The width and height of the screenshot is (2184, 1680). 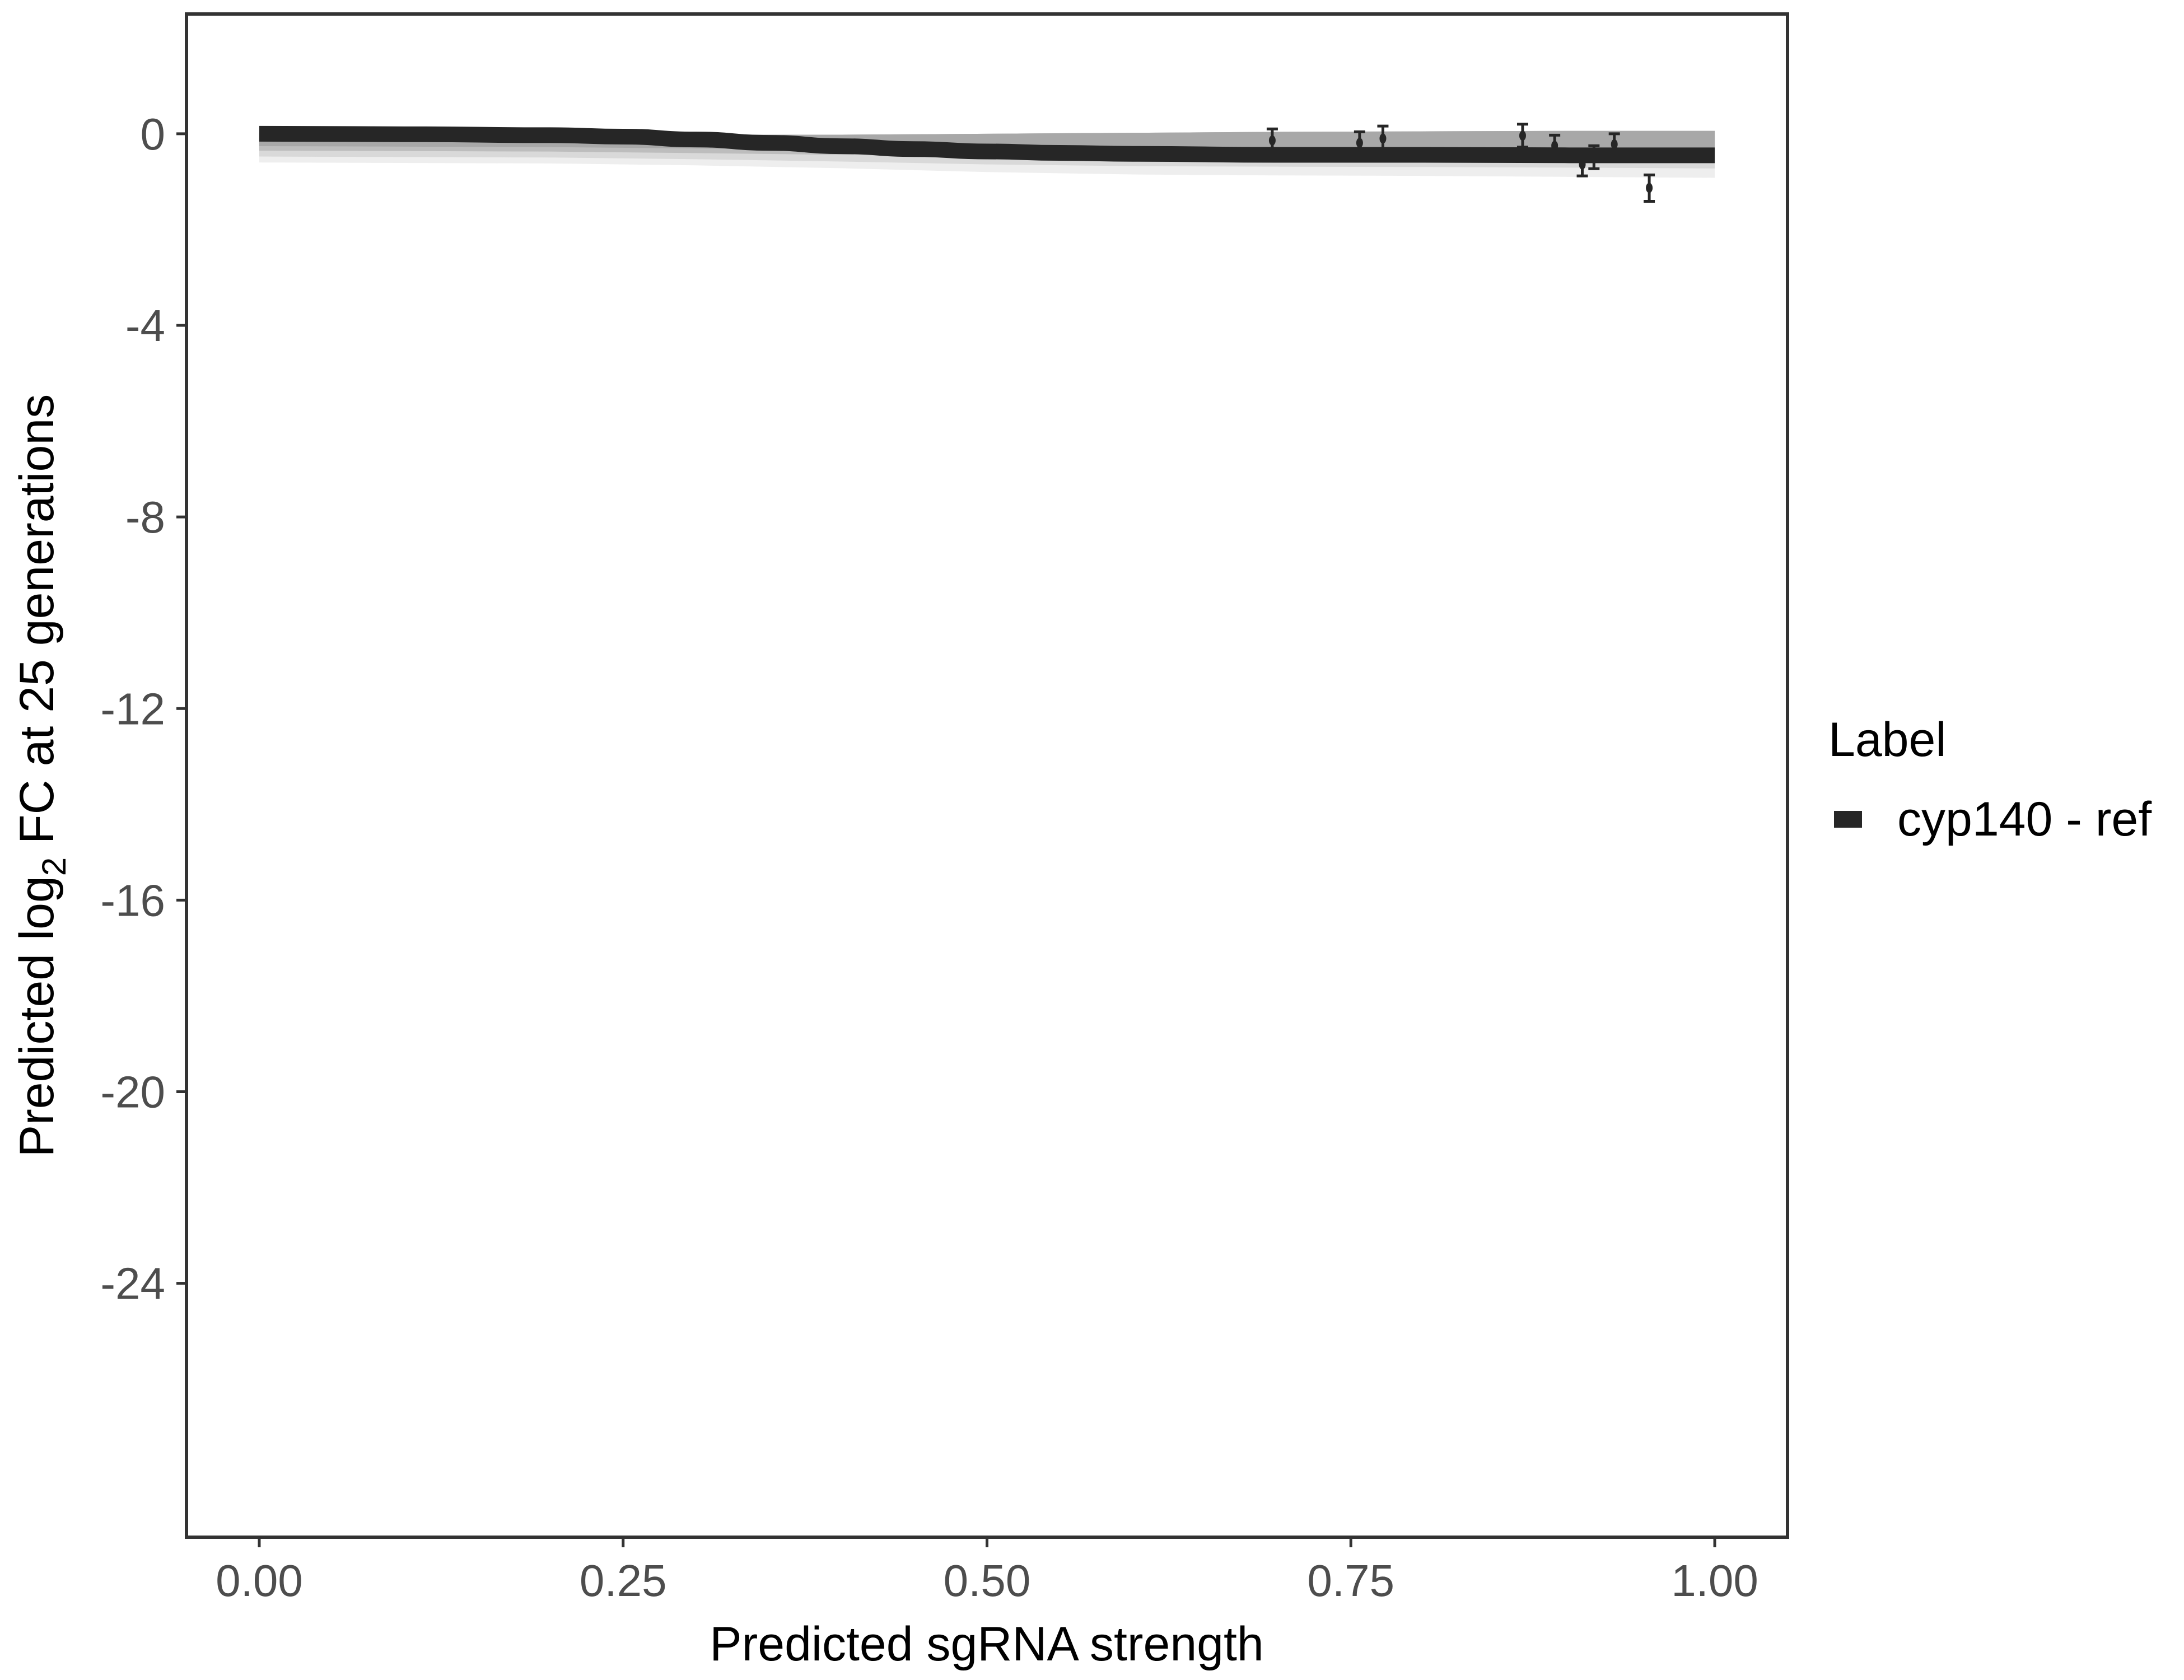 I want to click on y-axis-title: Predicted log2 FC at 25 generations, so click(x=42, y=776).